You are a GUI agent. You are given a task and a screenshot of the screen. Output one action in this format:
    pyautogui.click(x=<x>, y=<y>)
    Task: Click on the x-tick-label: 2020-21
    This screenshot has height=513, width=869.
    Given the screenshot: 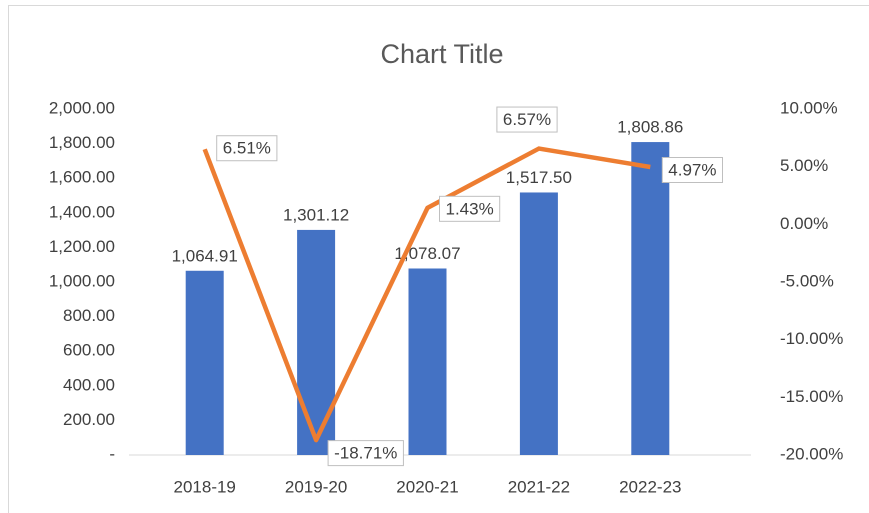 What is the action you would take?
    pyautogui.click(x=427, y=486)
    